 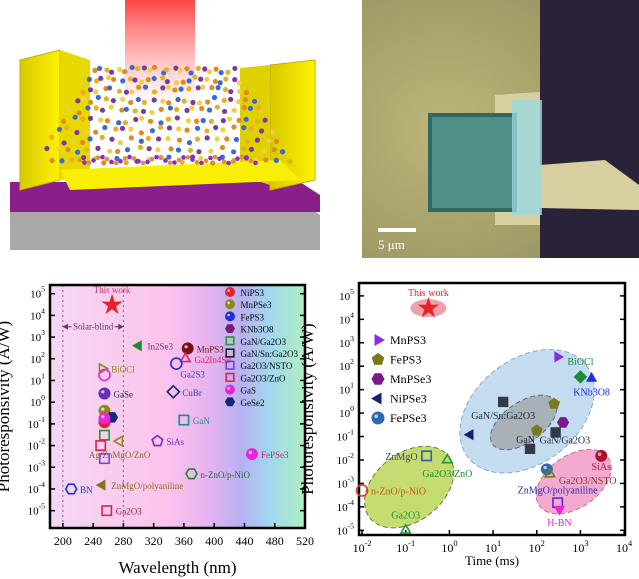 I want to click on x-tick-label: 320, so click(x=154, y=541).